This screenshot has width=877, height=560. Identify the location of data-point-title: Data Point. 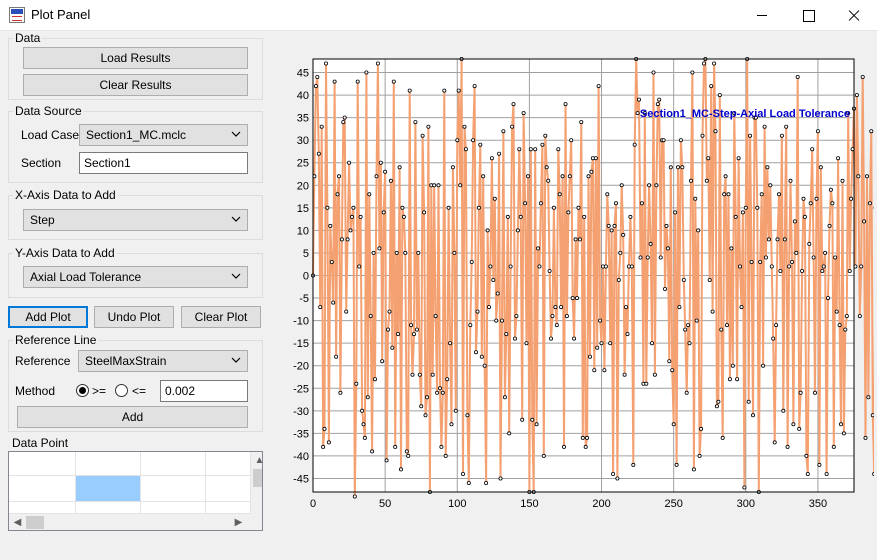
(40, 443).